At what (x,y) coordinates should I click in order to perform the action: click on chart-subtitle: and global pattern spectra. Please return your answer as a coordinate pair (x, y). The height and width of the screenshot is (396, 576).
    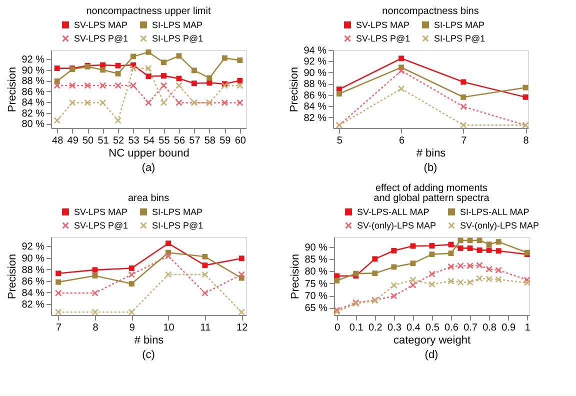
    Looking at the image, I should click on (432, 198).